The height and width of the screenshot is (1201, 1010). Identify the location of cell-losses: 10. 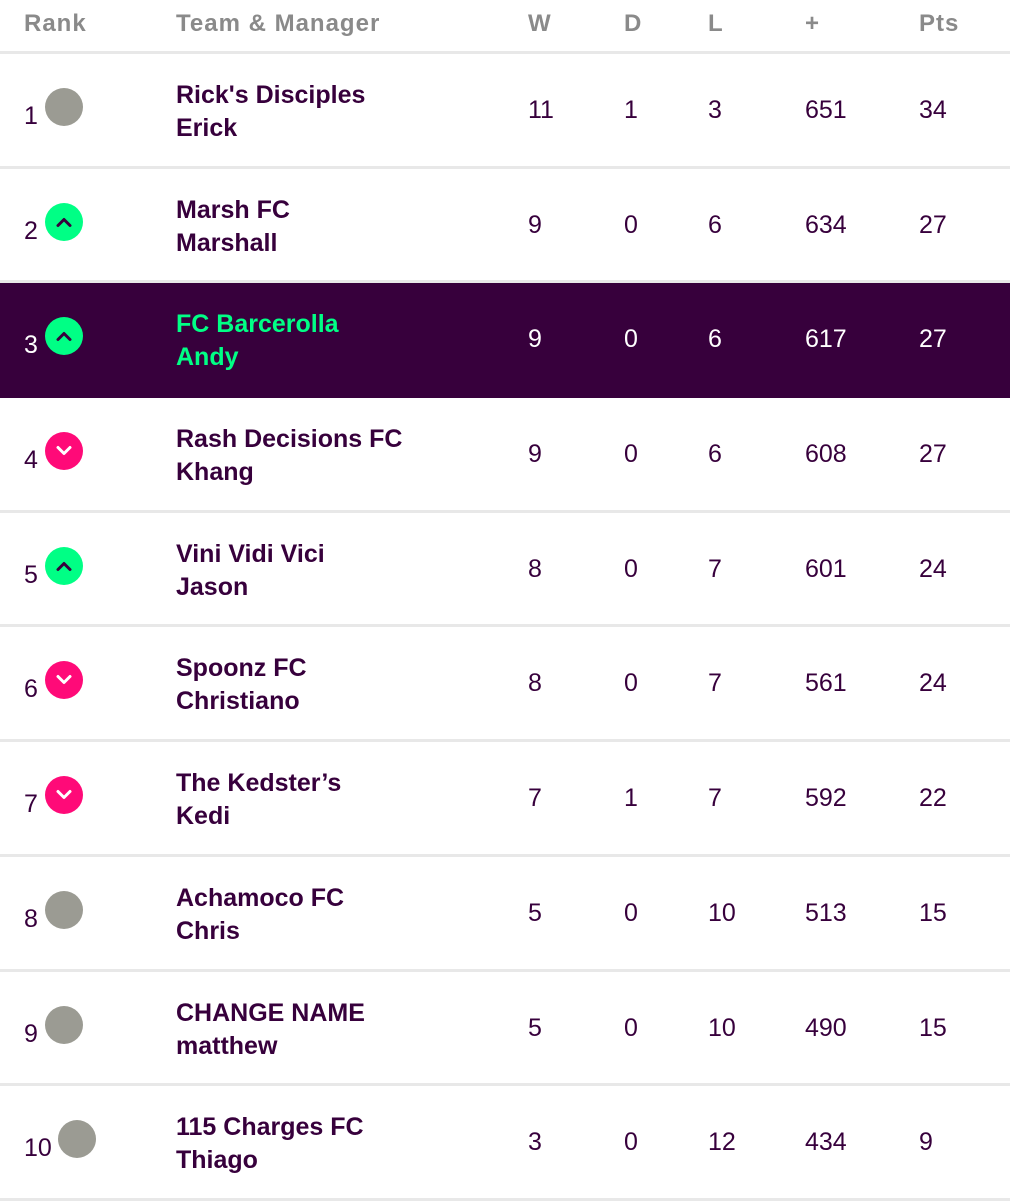
(722, 1027).